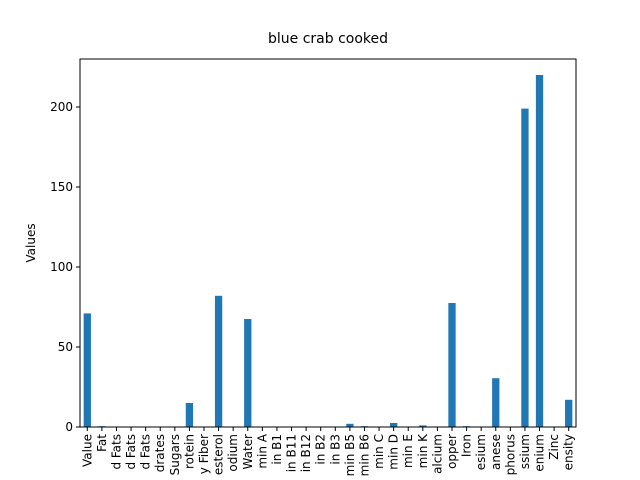  I want to click on y-tick-label: 200, so click(61, 107).